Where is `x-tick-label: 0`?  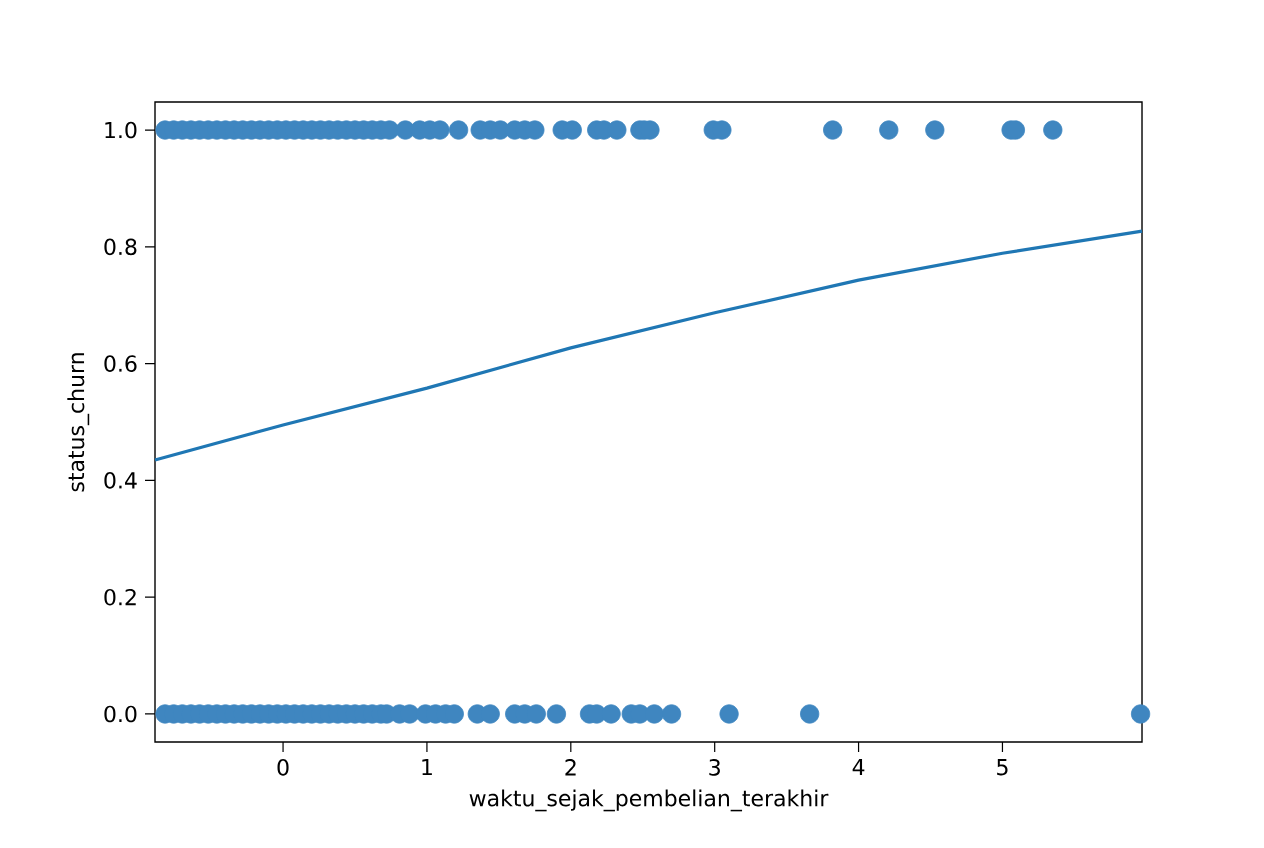 x-tick-label: 0 is located at coordinates (283, 767).